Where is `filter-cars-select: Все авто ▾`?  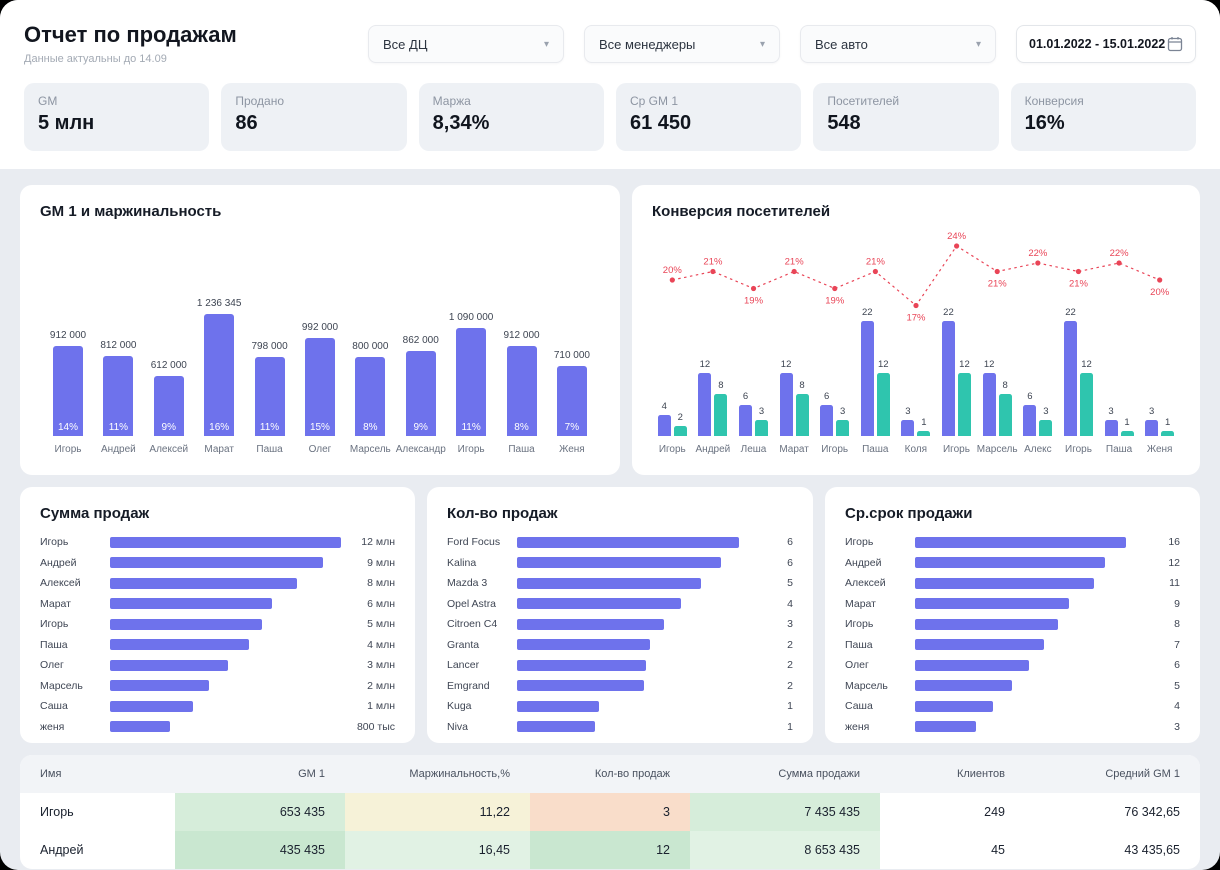
filter-cars-select: Все авто ▾ is located at coordinates (898, 44).